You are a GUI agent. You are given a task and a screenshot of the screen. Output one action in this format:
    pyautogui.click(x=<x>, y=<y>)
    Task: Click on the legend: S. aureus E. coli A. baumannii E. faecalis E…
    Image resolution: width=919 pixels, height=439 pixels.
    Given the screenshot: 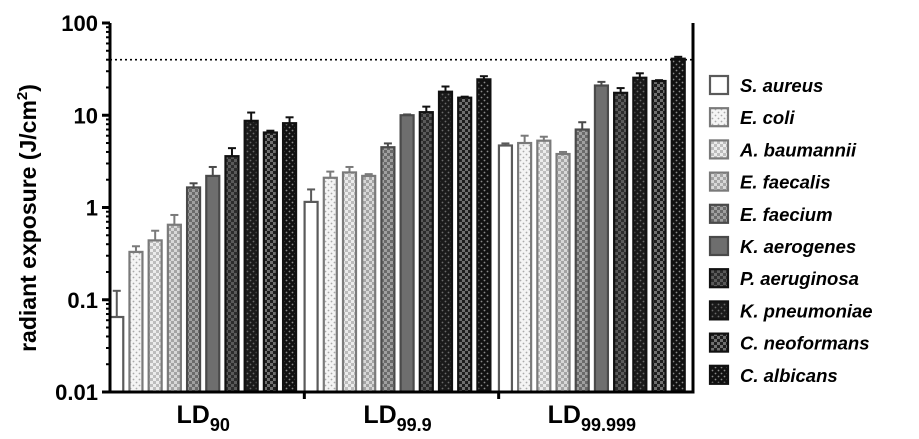 What is the action you would take?
    pyautogui.click(x=790, y=230)
    